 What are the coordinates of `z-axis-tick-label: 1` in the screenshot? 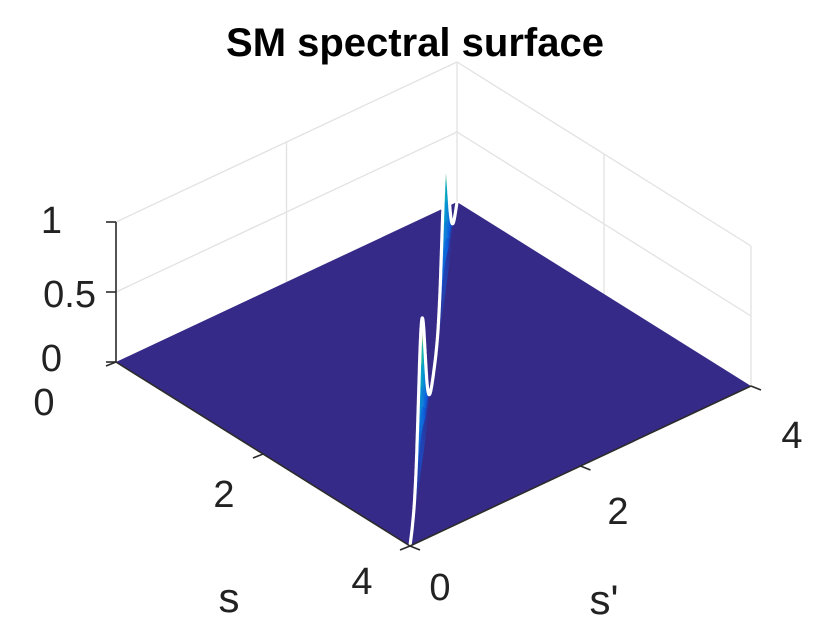 It's located at (51, 221).